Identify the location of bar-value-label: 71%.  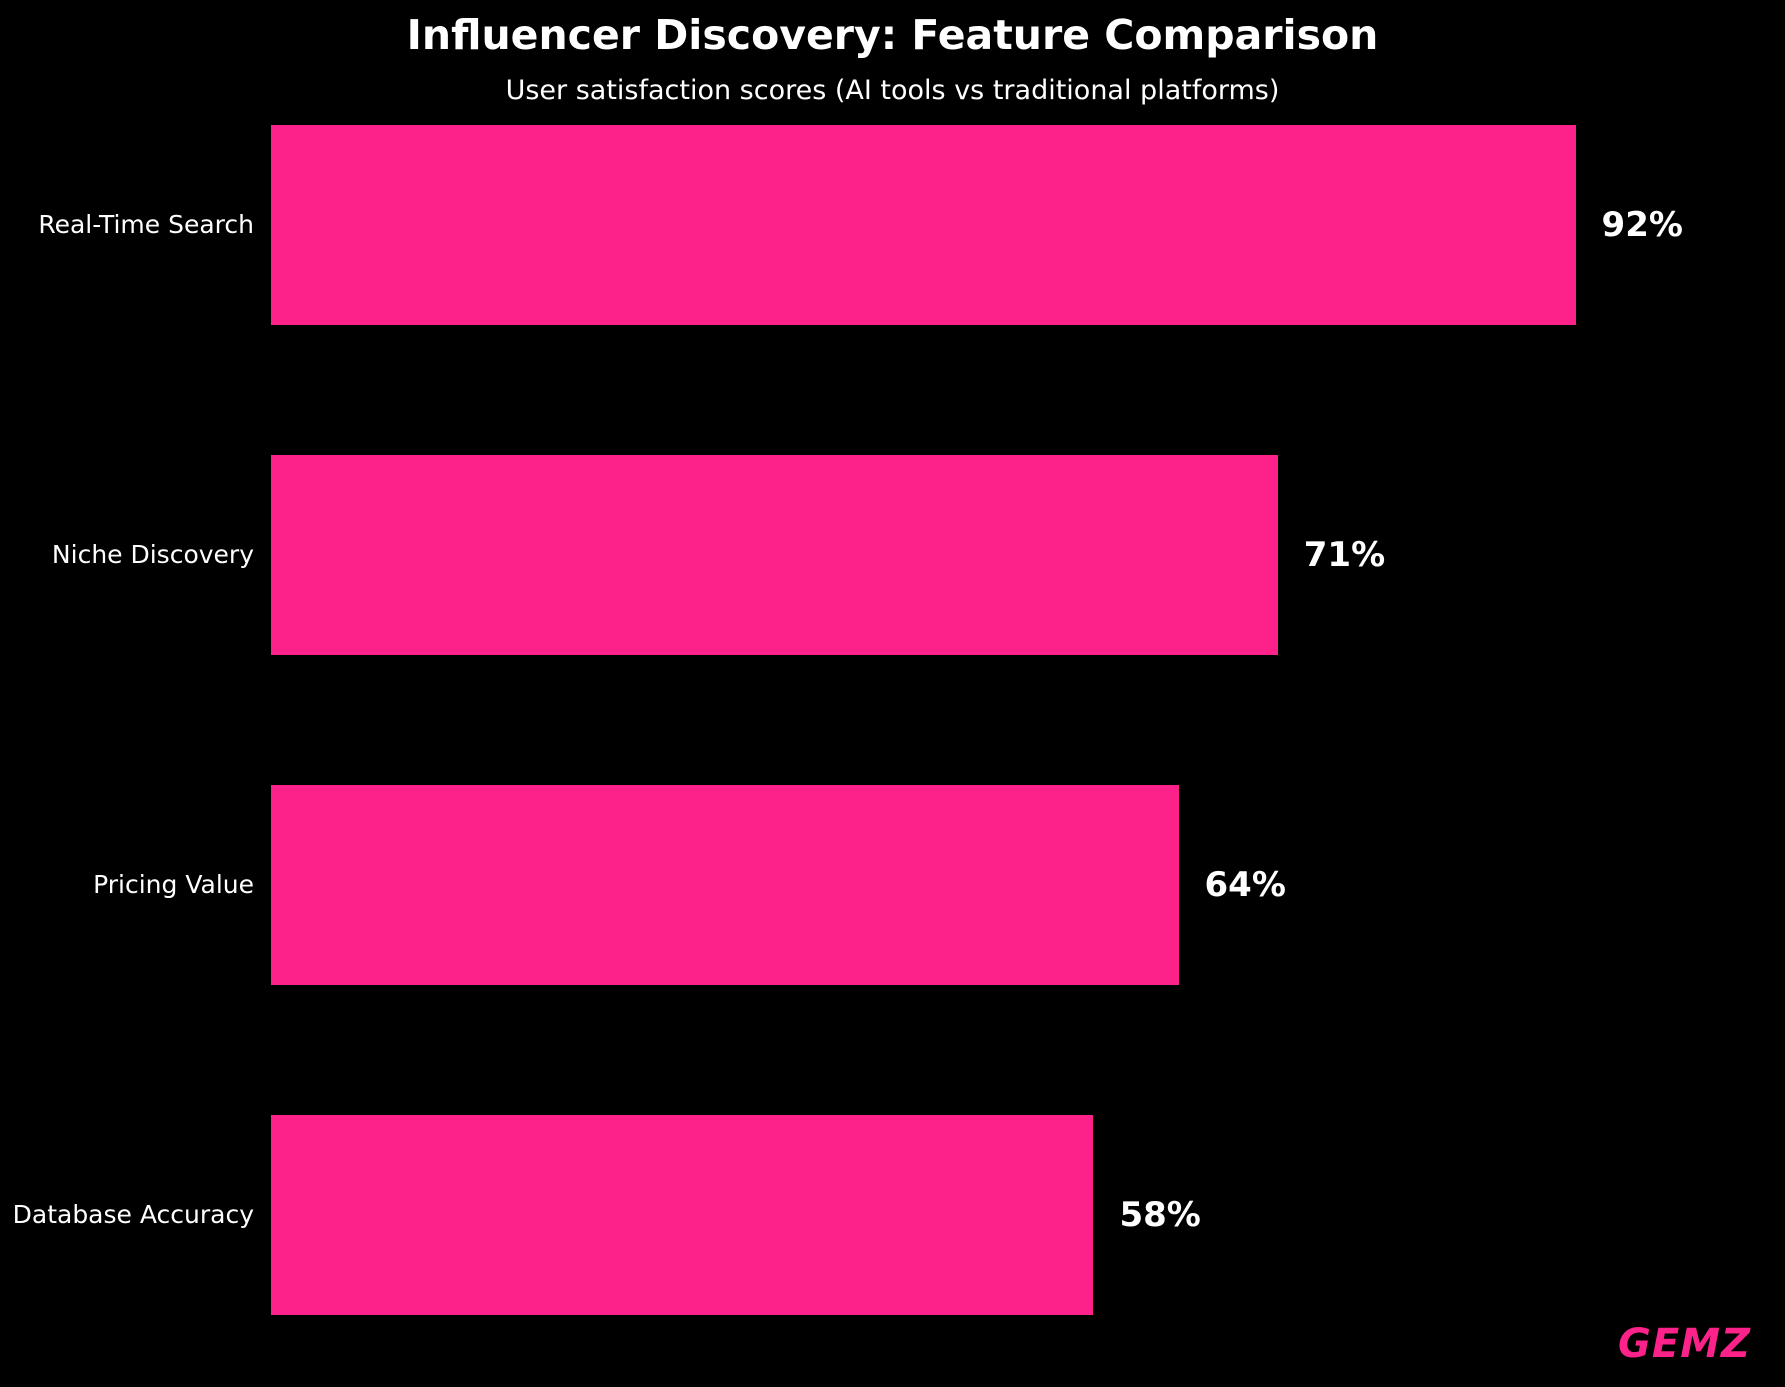
(1344, 555).